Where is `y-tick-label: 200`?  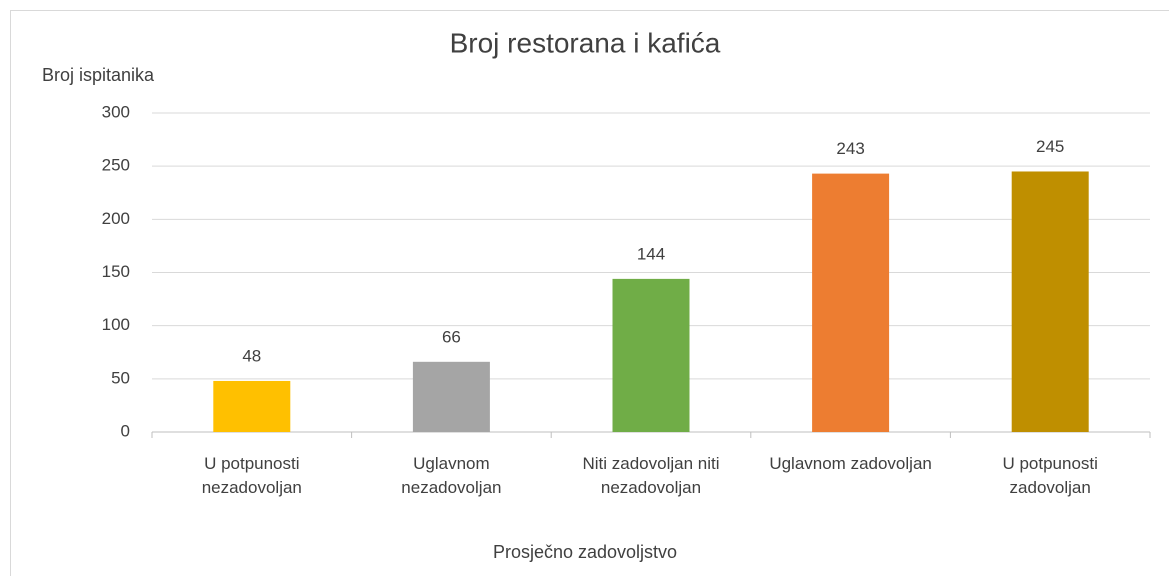
y-tick-label: 200 is located at coordinates (116, 218).